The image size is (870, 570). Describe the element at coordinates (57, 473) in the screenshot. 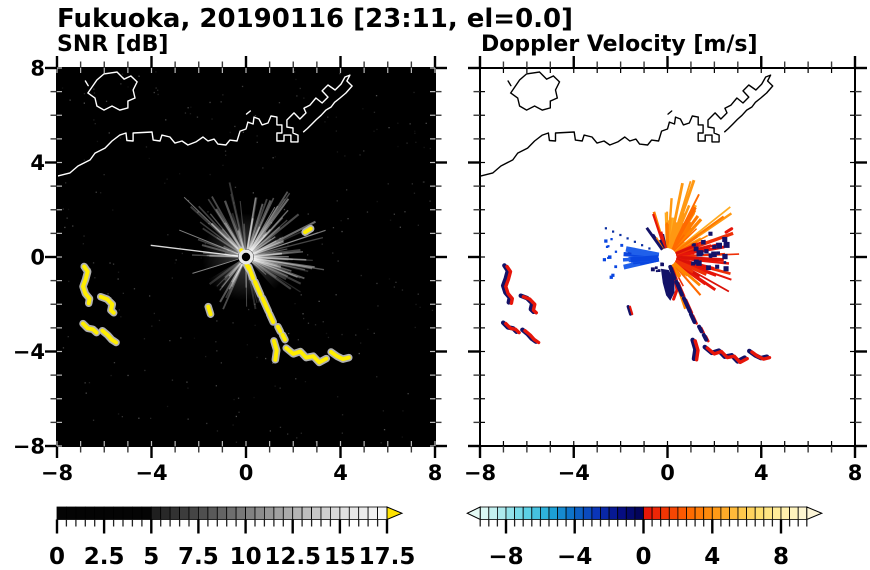

I see `snr-xtick-label: −8` at that location.